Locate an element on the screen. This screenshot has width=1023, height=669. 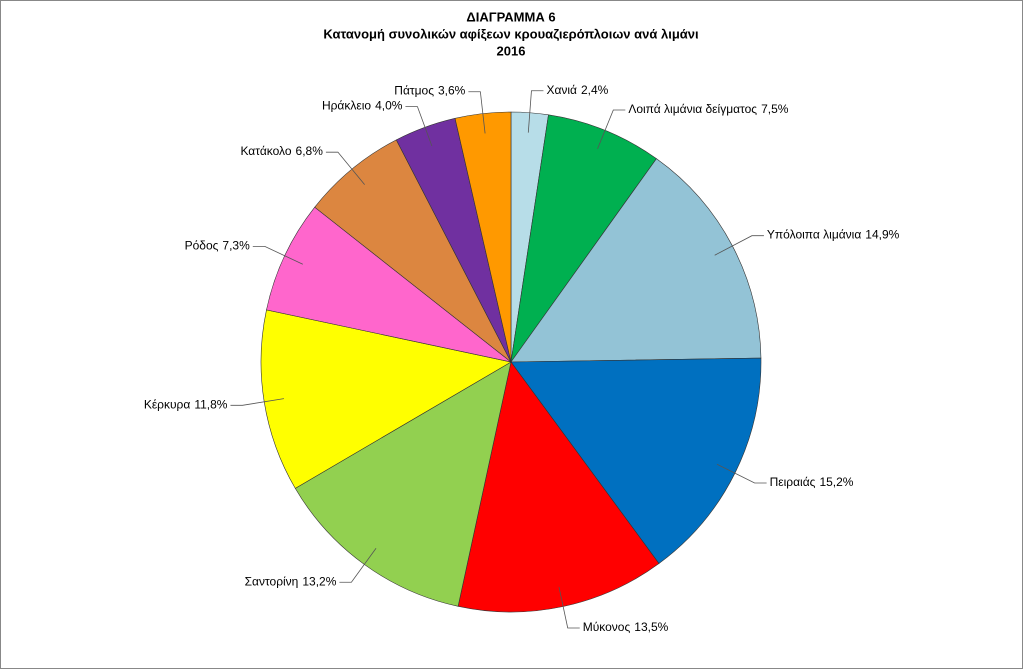
value-label: 4,0% is located at coordinates (389, 106).